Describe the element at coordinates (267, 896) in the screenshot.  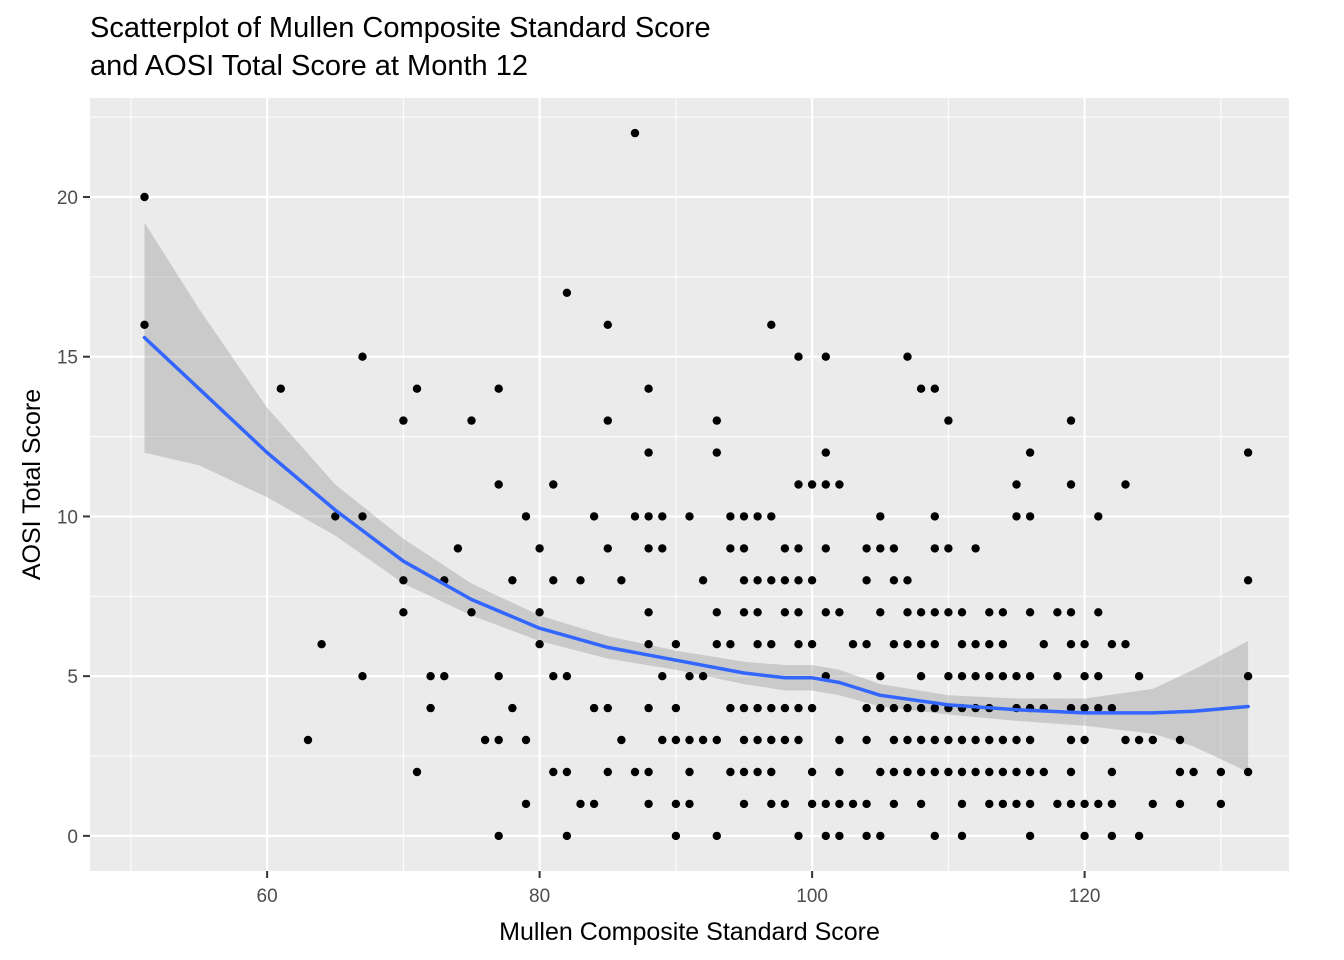
I see `x-tick-label: 60` at that location.